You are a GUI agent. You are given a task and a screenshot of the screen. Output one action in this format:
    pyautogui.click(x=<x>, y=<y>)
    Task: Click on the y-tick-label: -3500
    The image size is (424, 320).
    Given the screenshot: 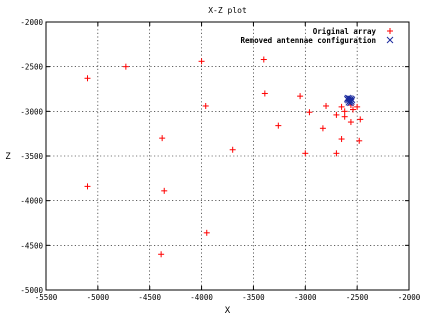 What is the action you would take?
    pyautogui.click(x=31, y=156)
    